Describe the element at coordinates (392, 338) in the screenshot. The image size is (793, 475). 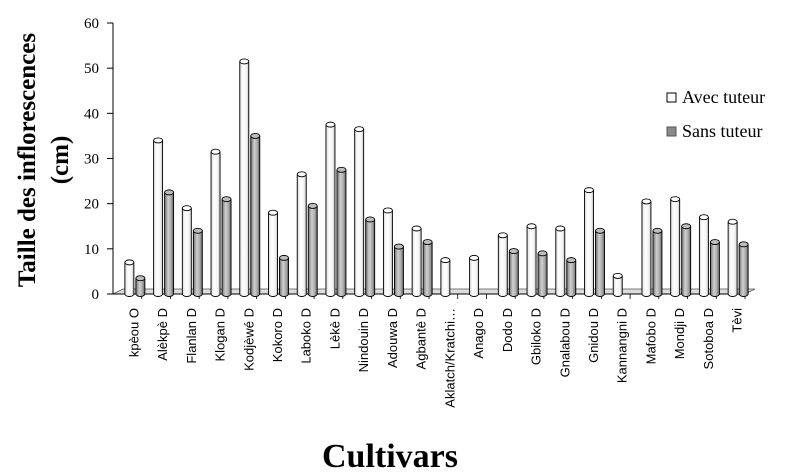
I see `x-tick-label: Adouwa D` at that location.